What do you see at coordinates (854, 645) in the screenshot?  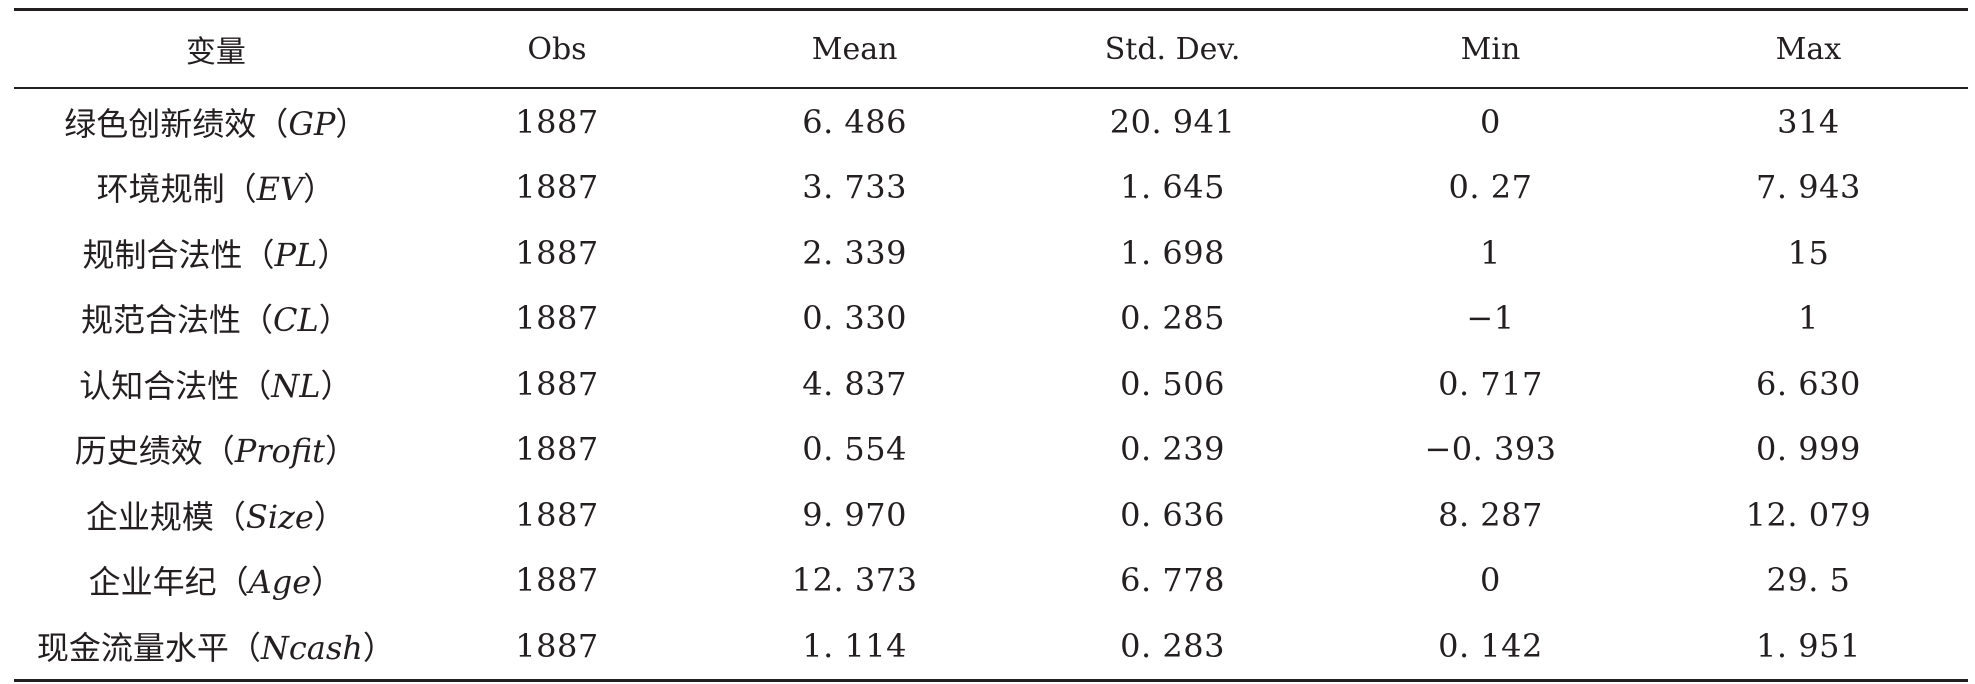 I see `mean-cell: 1. 114` at bounding box center [854, 645].